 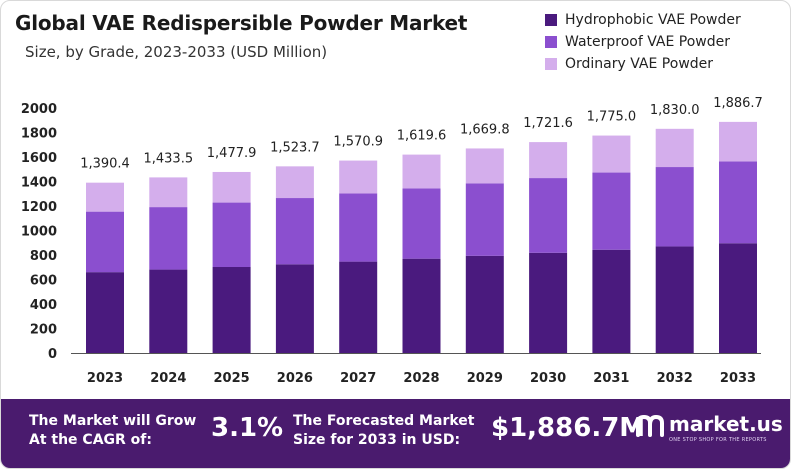 What do you see at coordinates (647, 42) in the screenshot?
I see `legend-label-waterproof: Waterproof VAE Powder` at bounding box center [647, 42].